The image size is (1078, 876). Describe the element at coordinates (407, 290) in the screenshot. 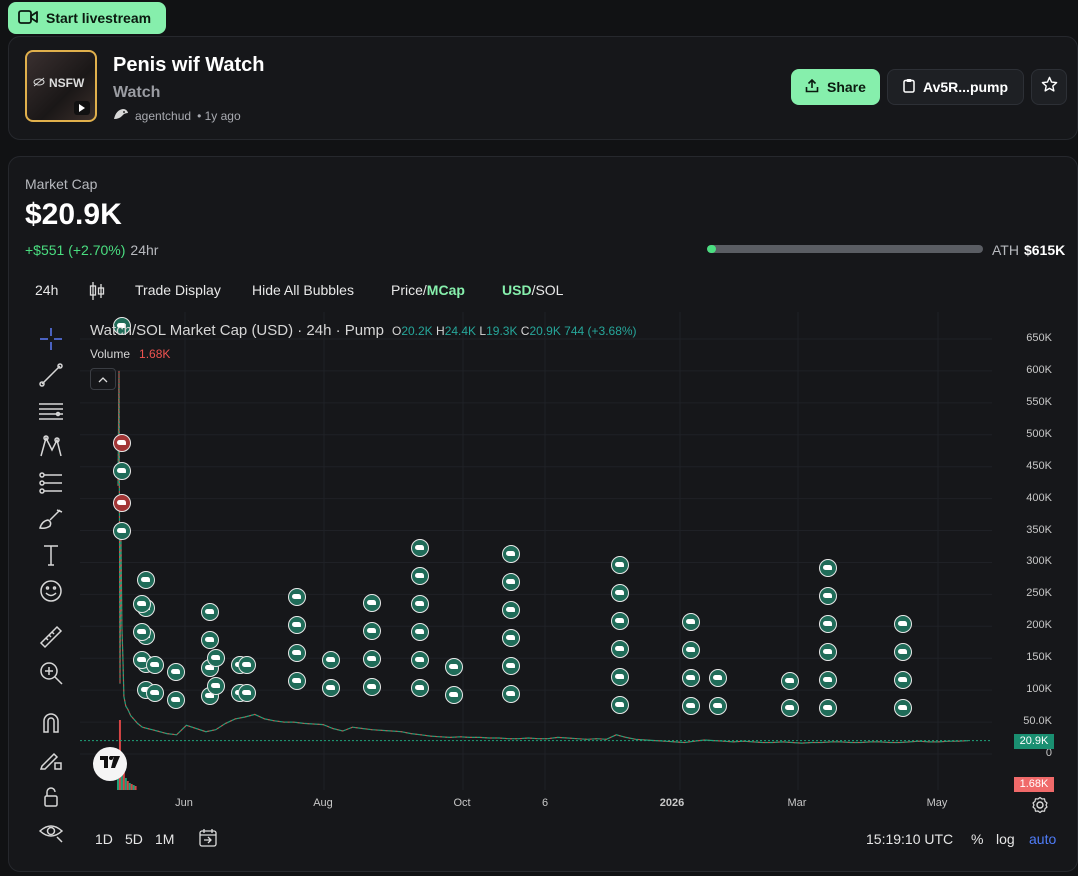

I see `price-option: Price` at that location.